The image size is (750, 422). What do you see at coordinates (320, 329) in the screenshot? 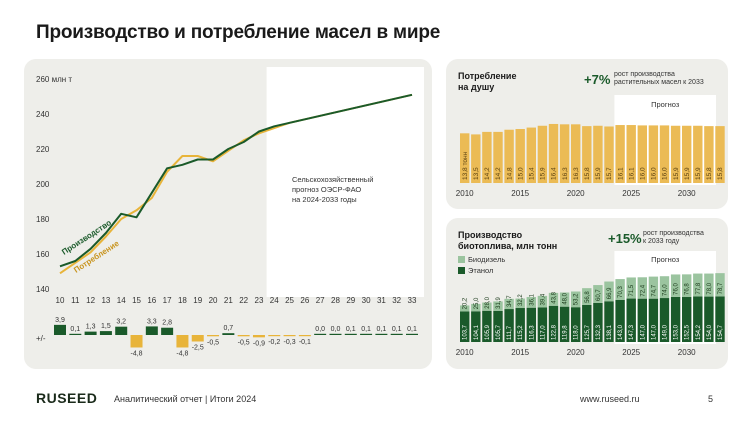
I see `diff-label: 0,0` at bounding box center [320, 329].